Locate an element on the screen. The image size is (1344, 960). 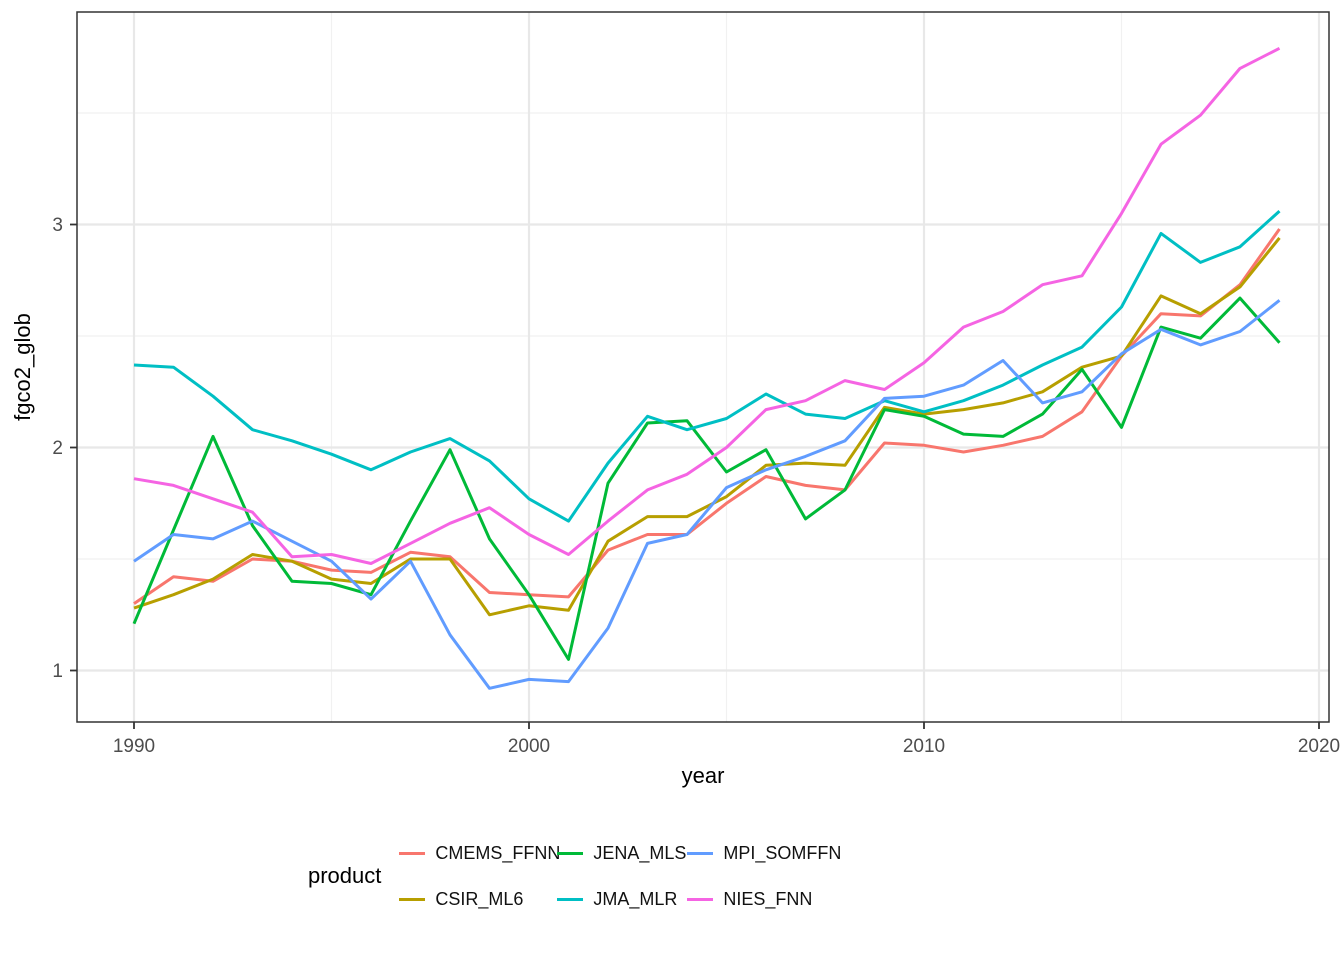
legend-key-line-MPI_SOMFFN is located at coordinates (700, 853).